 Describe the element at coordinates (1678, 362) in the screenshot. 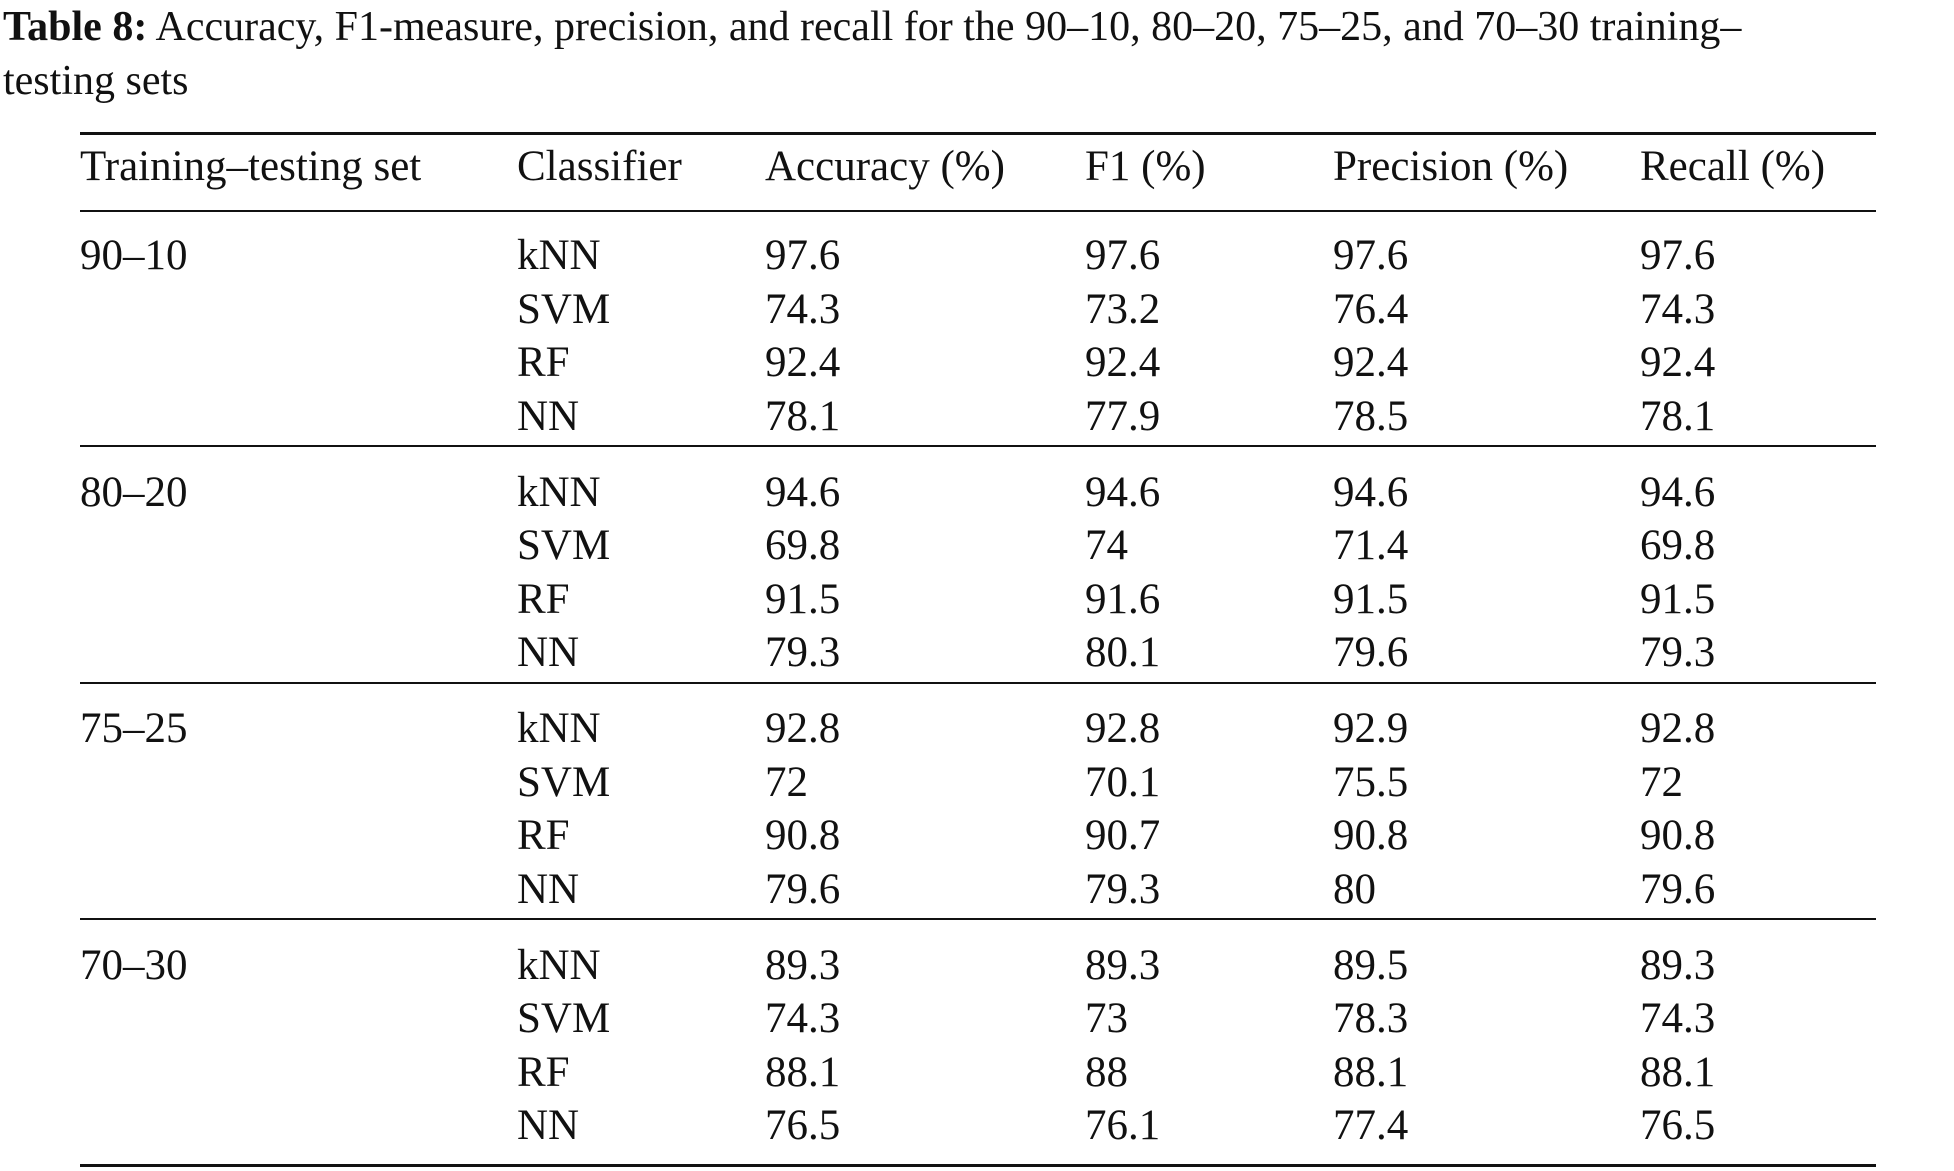

I see `table-cell-recall: 92.4` at that location.